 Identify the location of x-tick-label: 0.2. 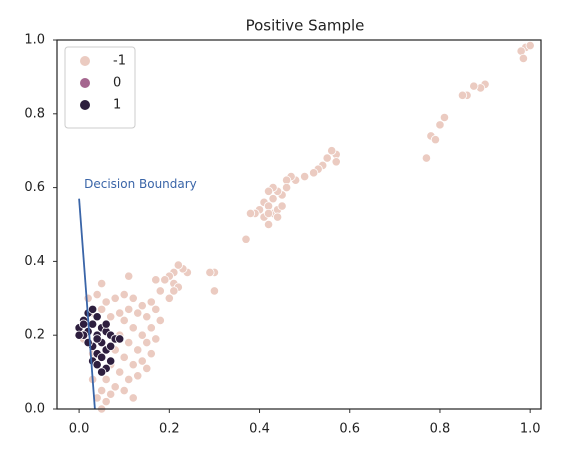
(169, 429).